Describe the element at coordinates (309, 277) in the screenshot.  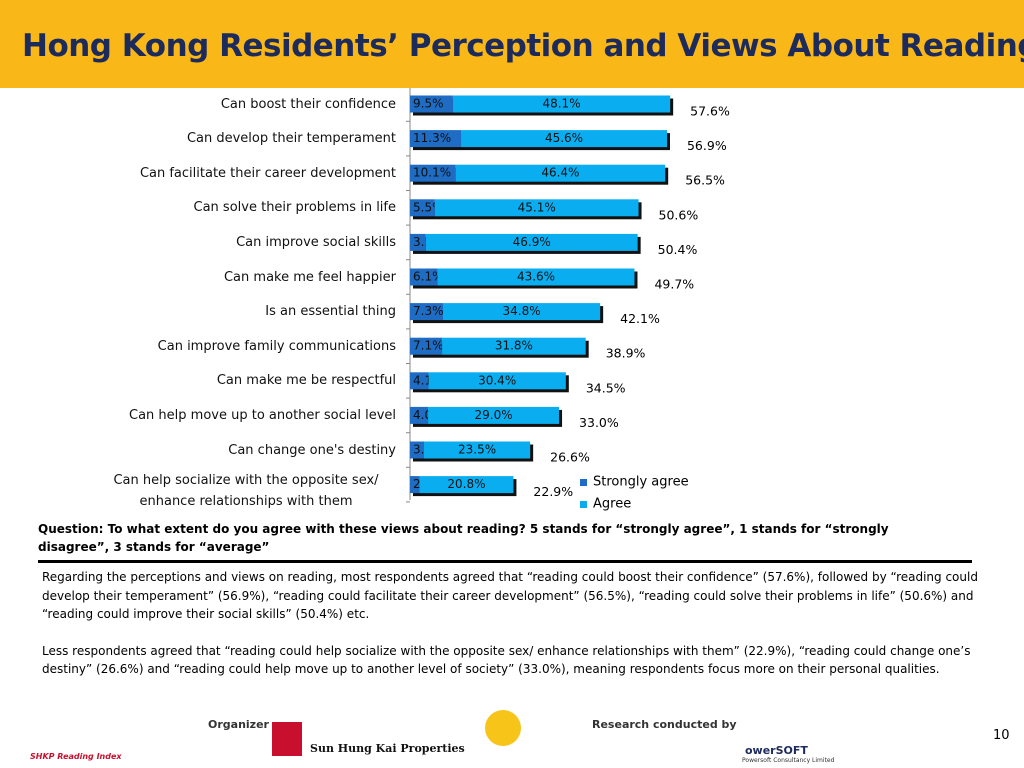
I see `category-label: Can make me feel happier` at that location.